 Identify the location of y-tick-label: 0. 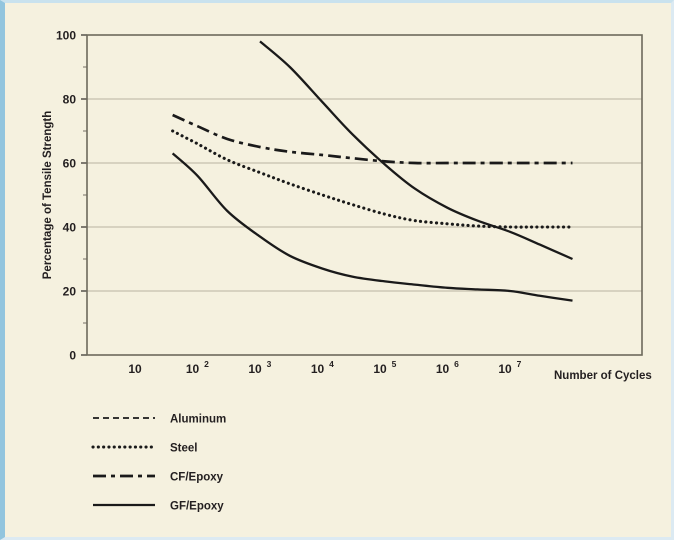
(72, 356).